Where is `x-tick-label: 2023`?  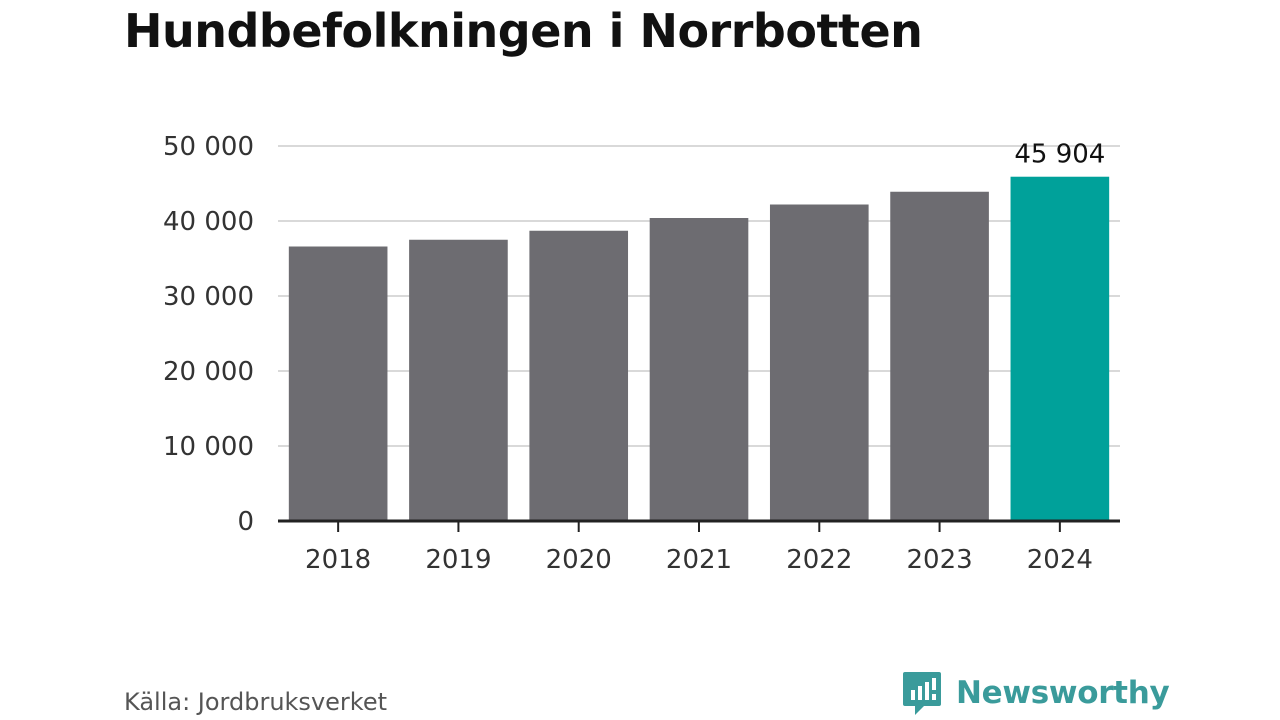 x-tick-label: 2023 is located at coordinates (939, 560).